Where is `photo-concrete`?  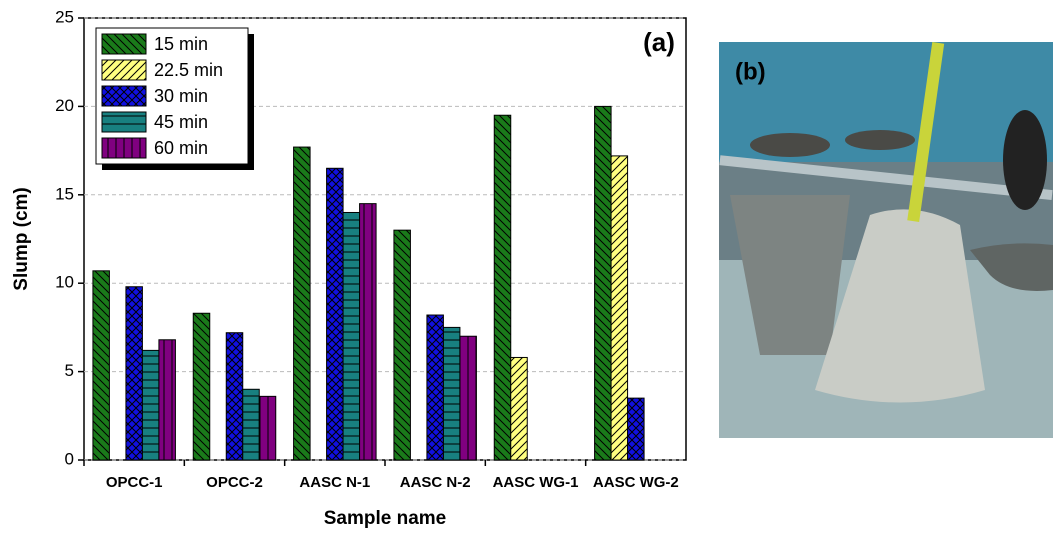
photo-concrete is located at coordinates (900, 306).